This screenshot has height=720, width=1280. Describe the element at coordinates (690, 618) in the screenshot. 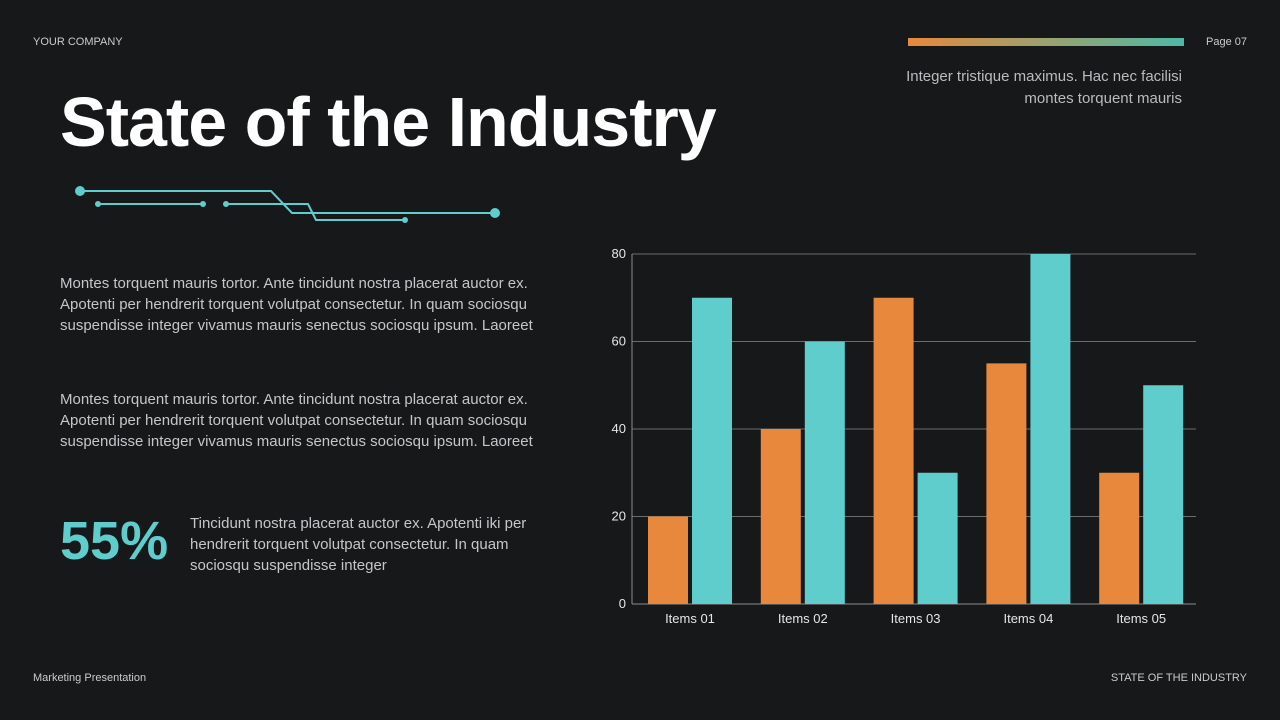

I see `x-tick-label: Items 01` at that location.